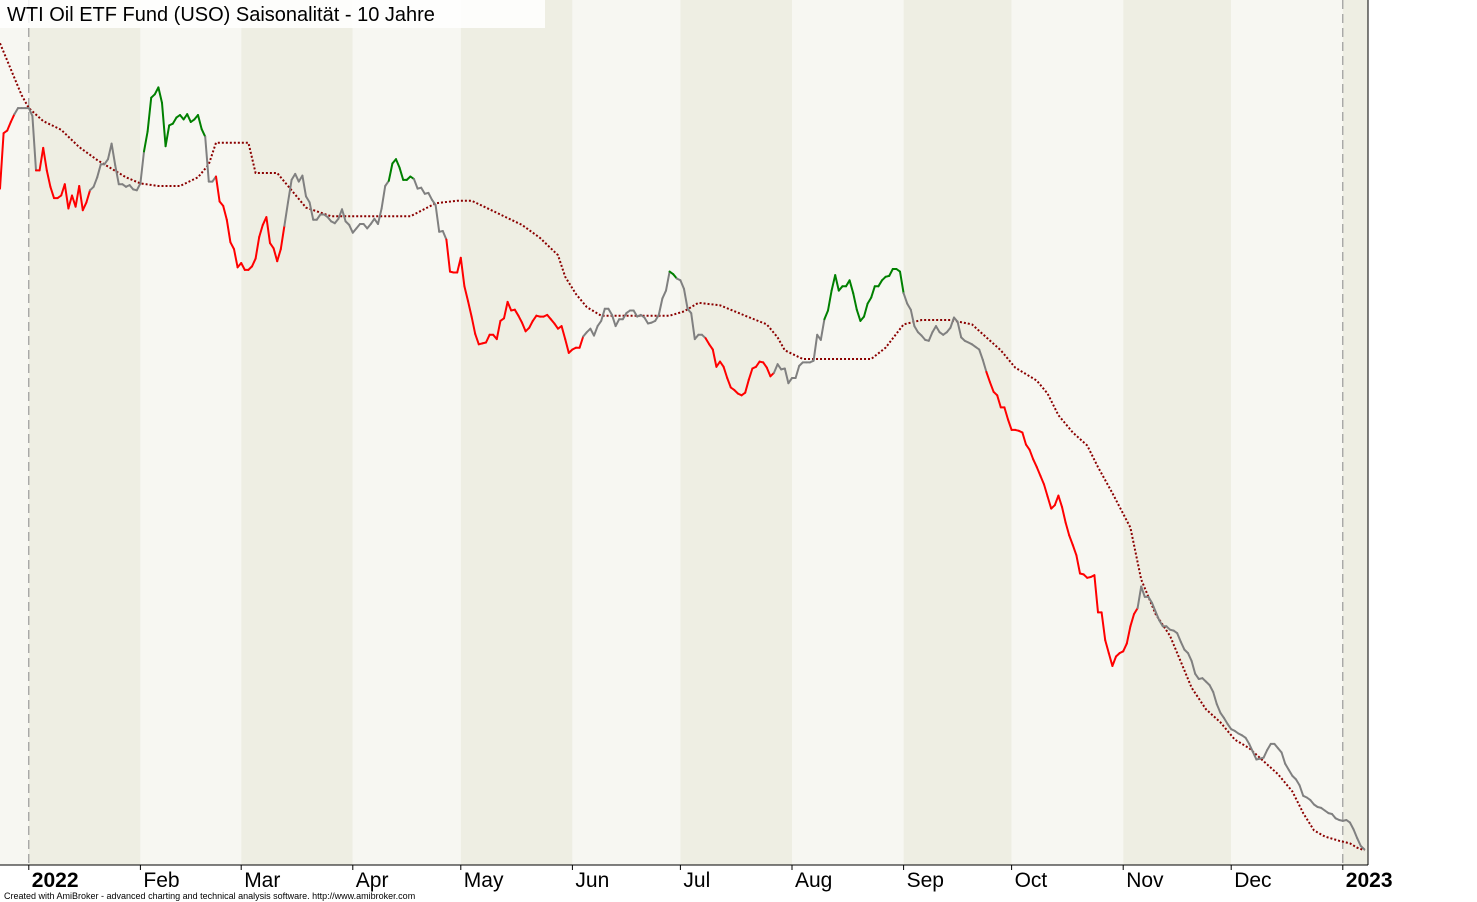 The height and width of the screenshot is (902, 1477). What do you see at coordinates (372, 880) in the screenshot?
I see `x-tick-label: Apr` at bounding box center [372, 880].